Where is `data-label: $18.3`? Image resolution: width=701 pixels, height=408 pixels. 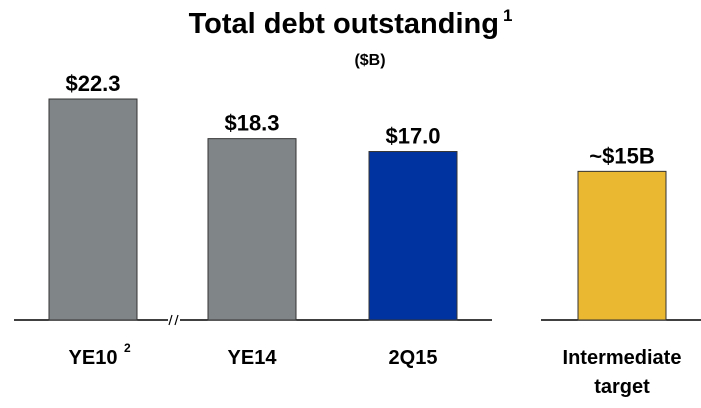 data-label: $18.3 is located at coordinates (251, 123).